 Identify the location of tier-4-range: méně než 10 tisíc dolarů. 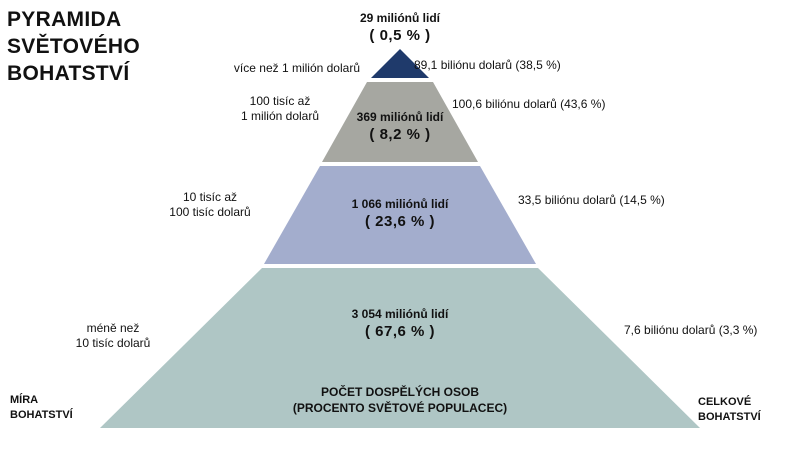
(113, 336).